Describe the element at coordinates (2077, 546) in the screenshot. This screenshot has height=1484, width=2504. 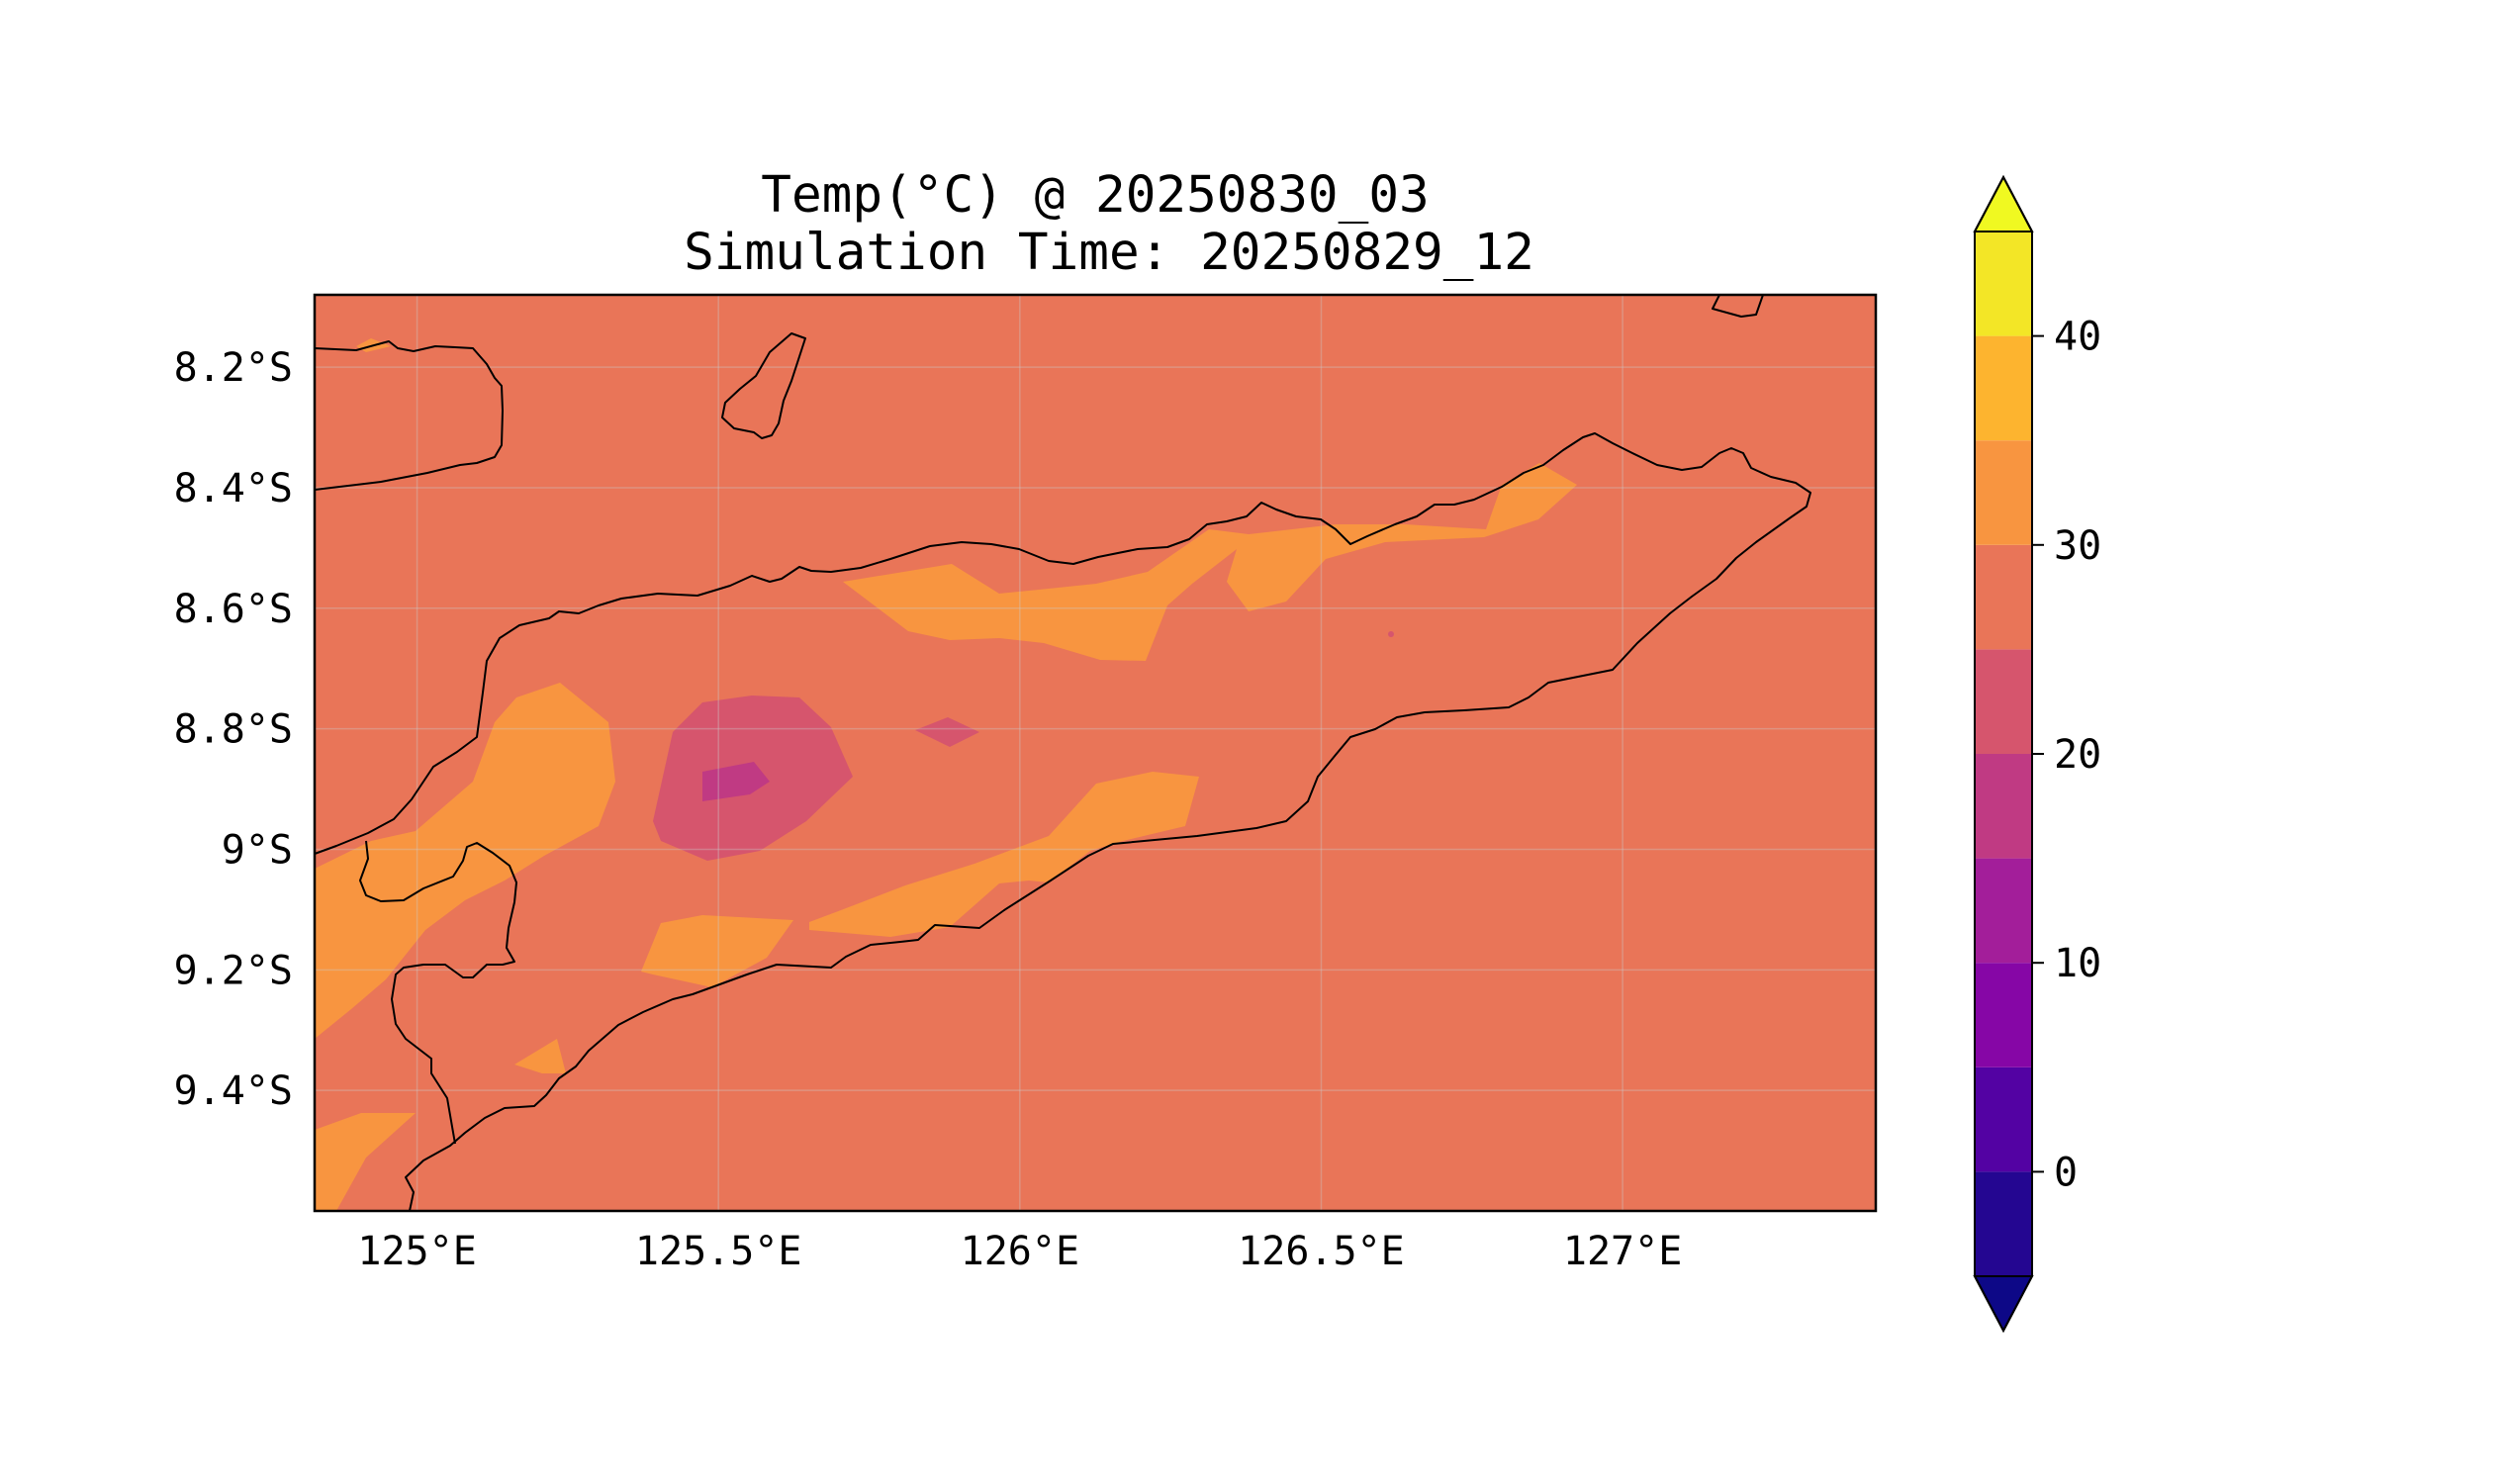
I see `colorbar-tick-label: 30` at that location.